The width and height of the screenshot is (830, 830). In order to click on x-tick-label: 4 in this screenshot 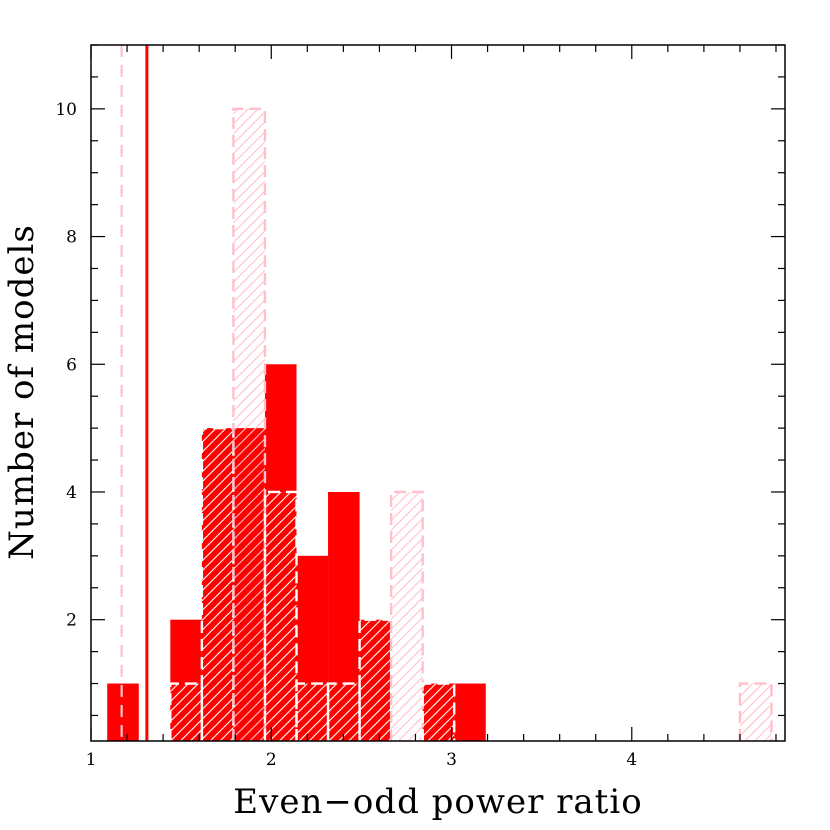, I will do `click(631, 760)`.